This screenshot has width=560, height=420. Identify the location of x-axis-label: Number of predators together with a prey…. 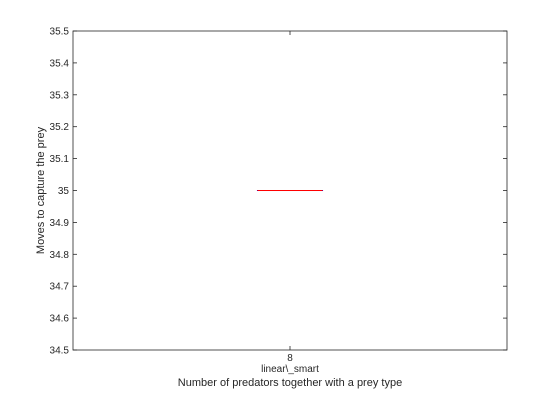
(290, 383).